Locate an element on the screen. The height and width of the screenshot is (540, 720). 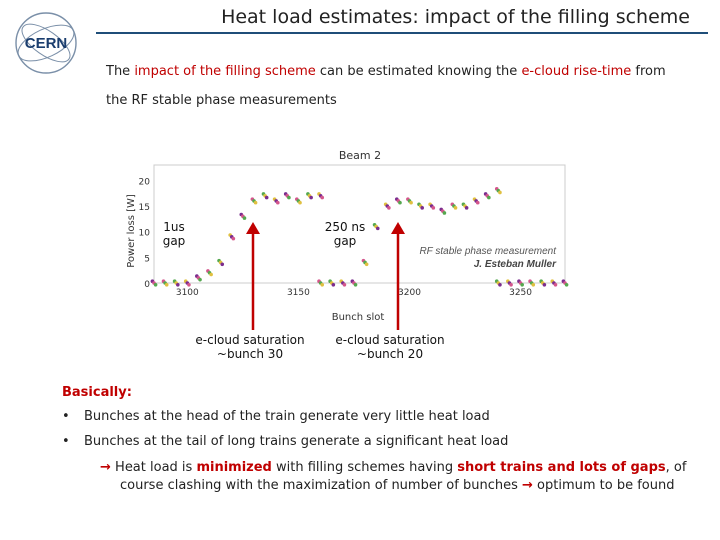
gap-label-250ns: 250 ns gap is located at coordinates (345, 234).